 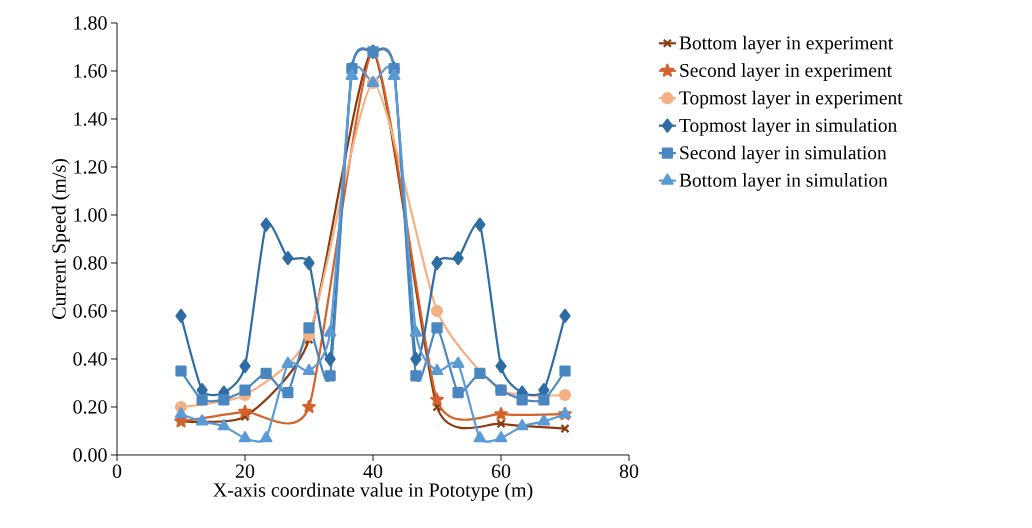 What do you see at coordinates (90, 215) in the screenshot?
I see `y-tick-label: 1.00` at bounding box center [90, 215].